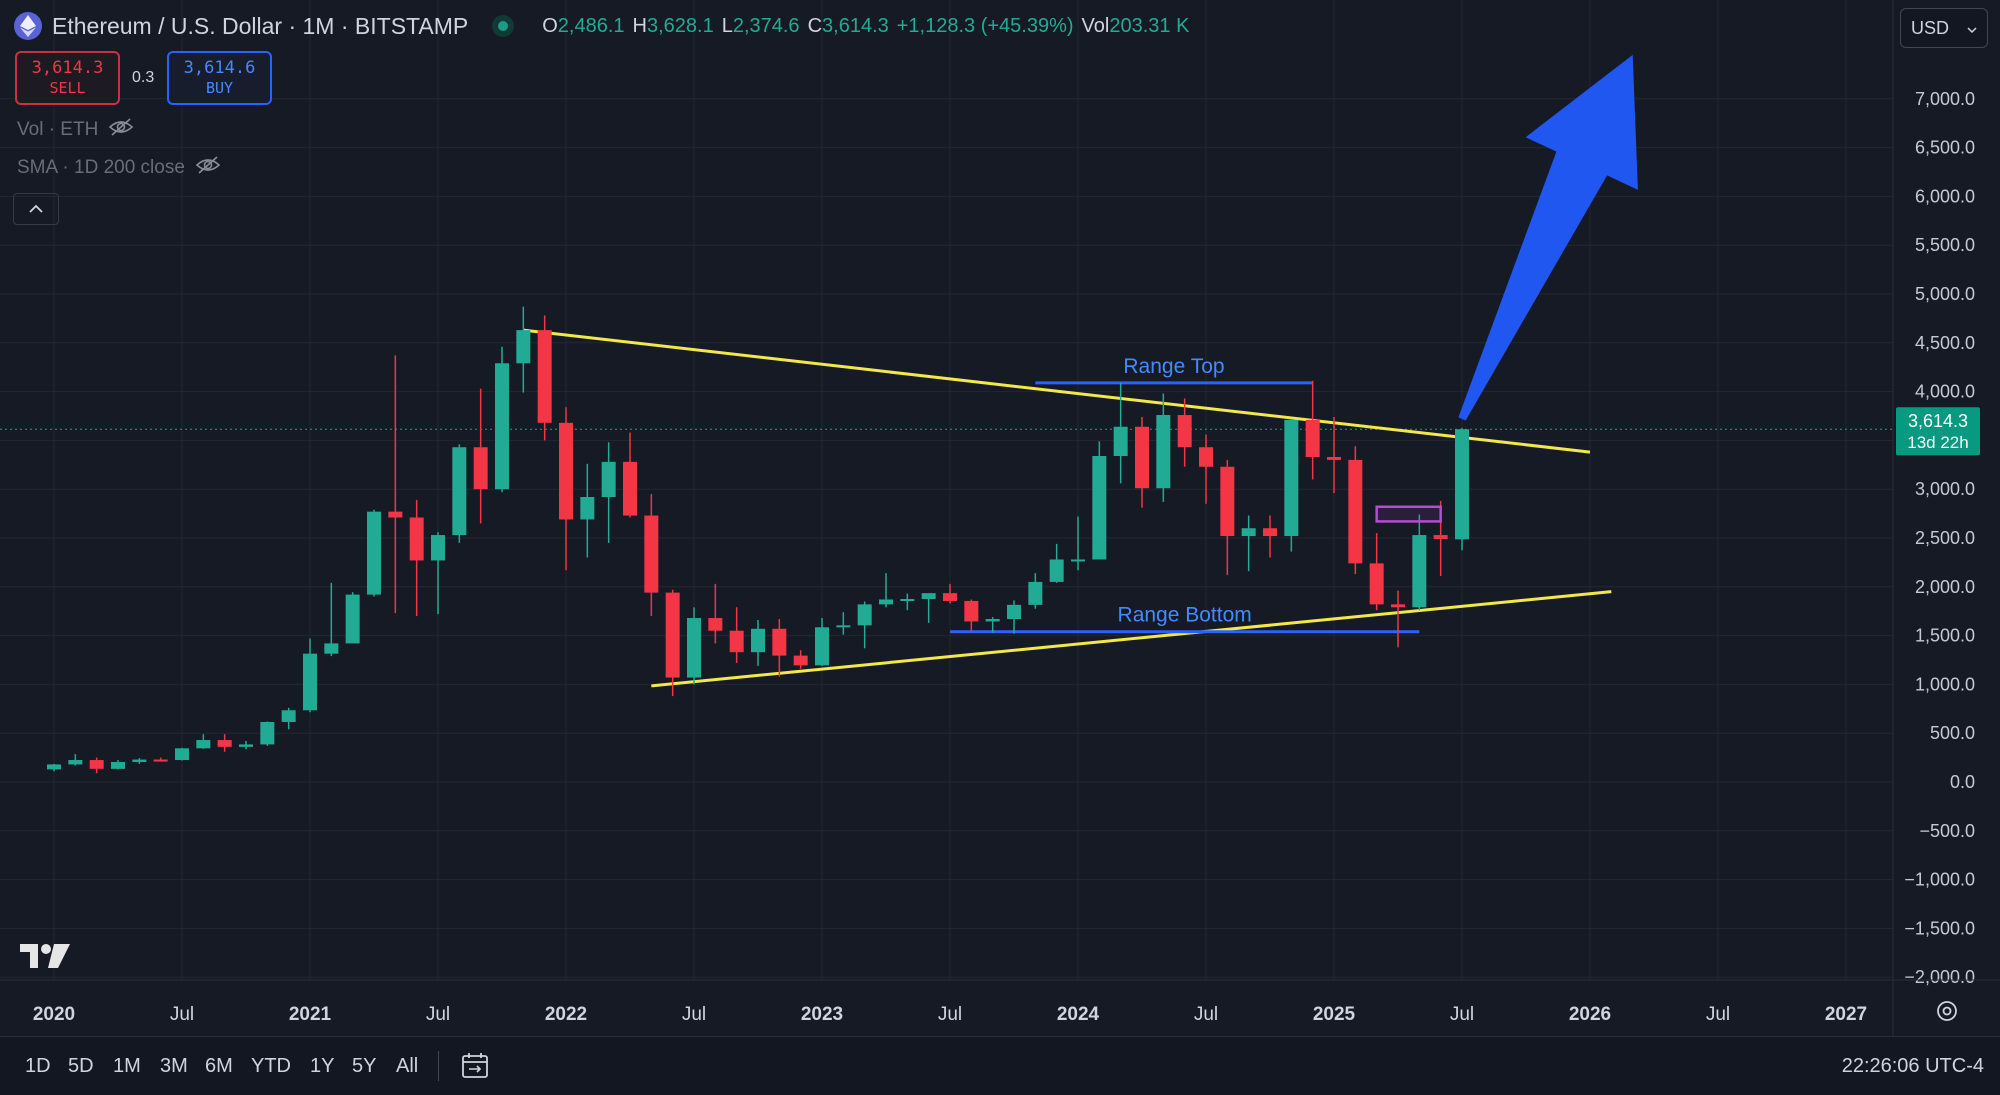 Image resolution: width=2000 pixels, height=1095 pixels. Describe the element at coordinates (1945, 538) in the screenshot. I see `y-tick-label: 2,500.0` at that location.